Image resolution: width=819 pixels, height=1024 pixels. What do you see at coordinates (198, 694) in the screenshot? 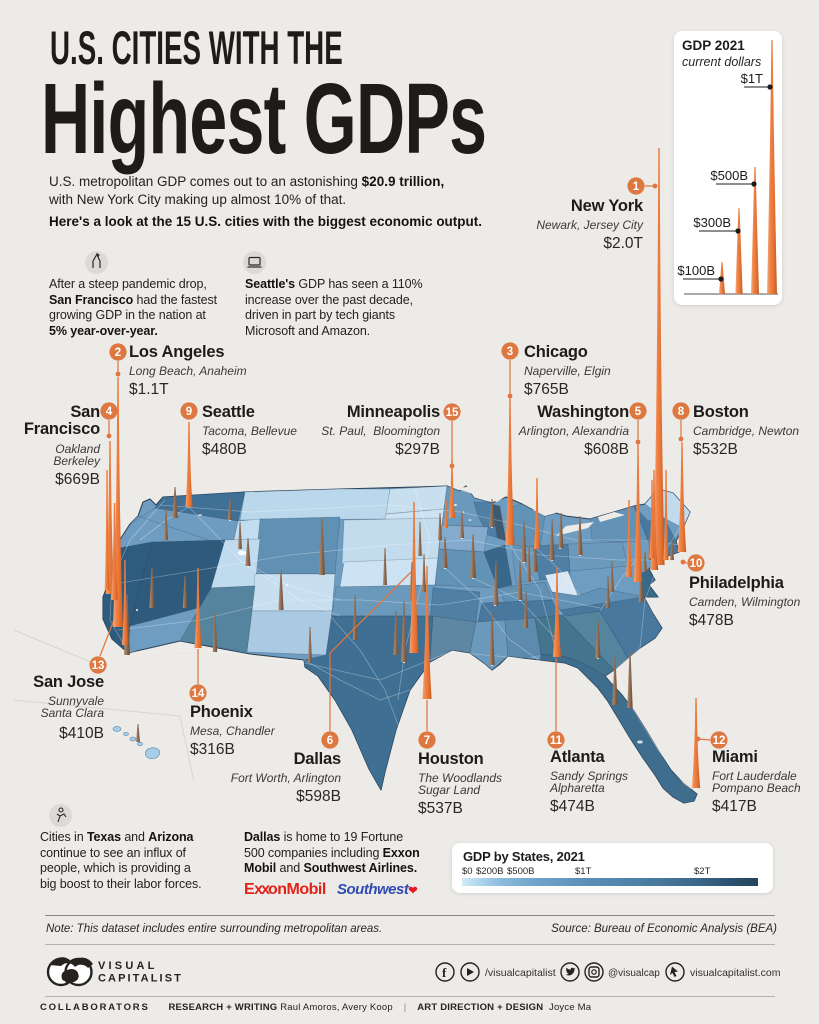
I see `svg-text: 14` at bounding box center [198, 694].